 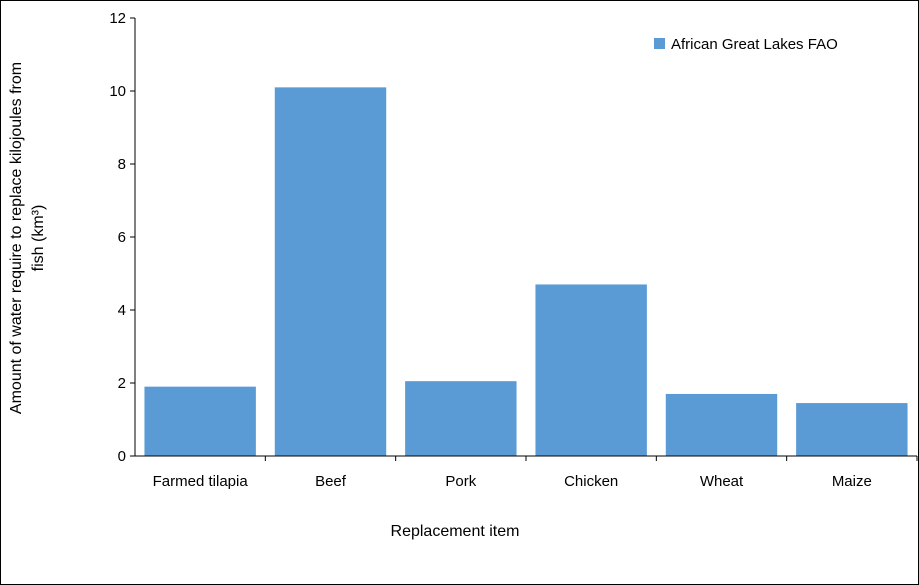 I want to click on y-axis-title-line-2: fish (km³), so click(x=38, y=238).